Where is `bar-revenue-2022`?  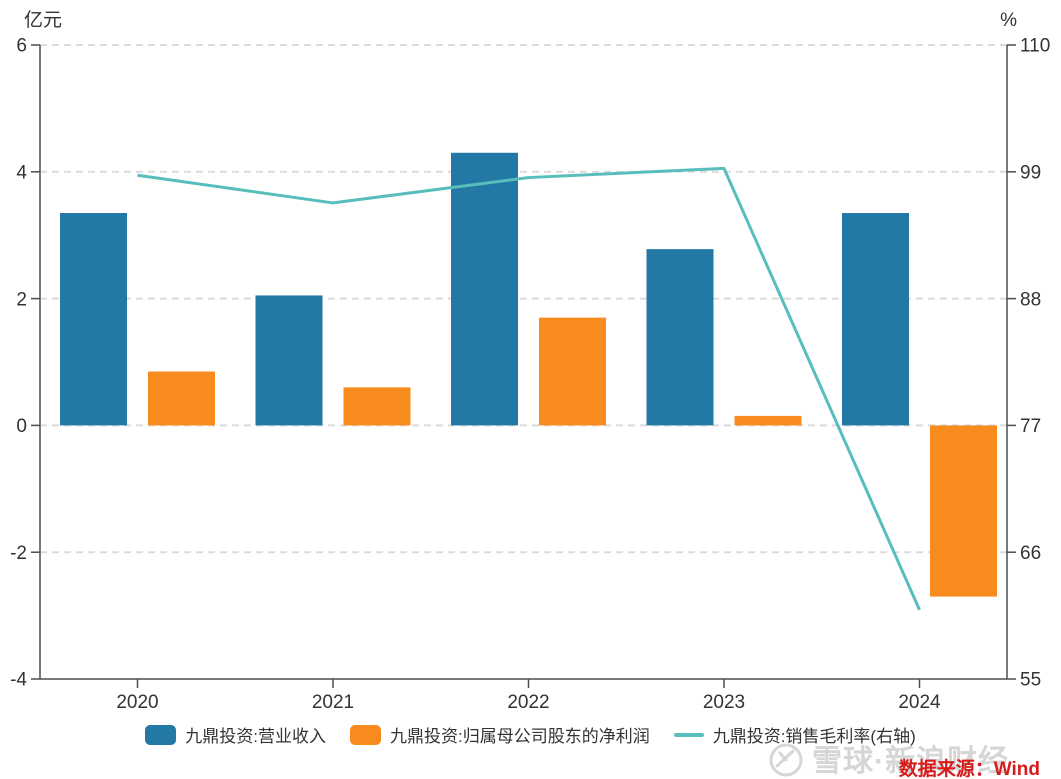 bar-revenue-2022 is located at coordinates (484, 289).